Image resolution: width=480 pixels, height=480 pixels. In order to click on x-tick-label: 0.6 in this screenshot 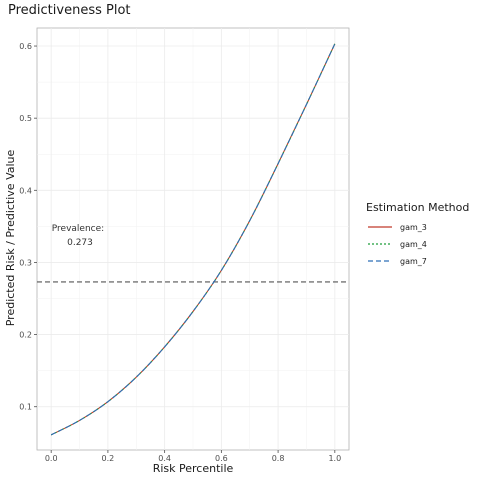, I will do `click(221, 458)`.